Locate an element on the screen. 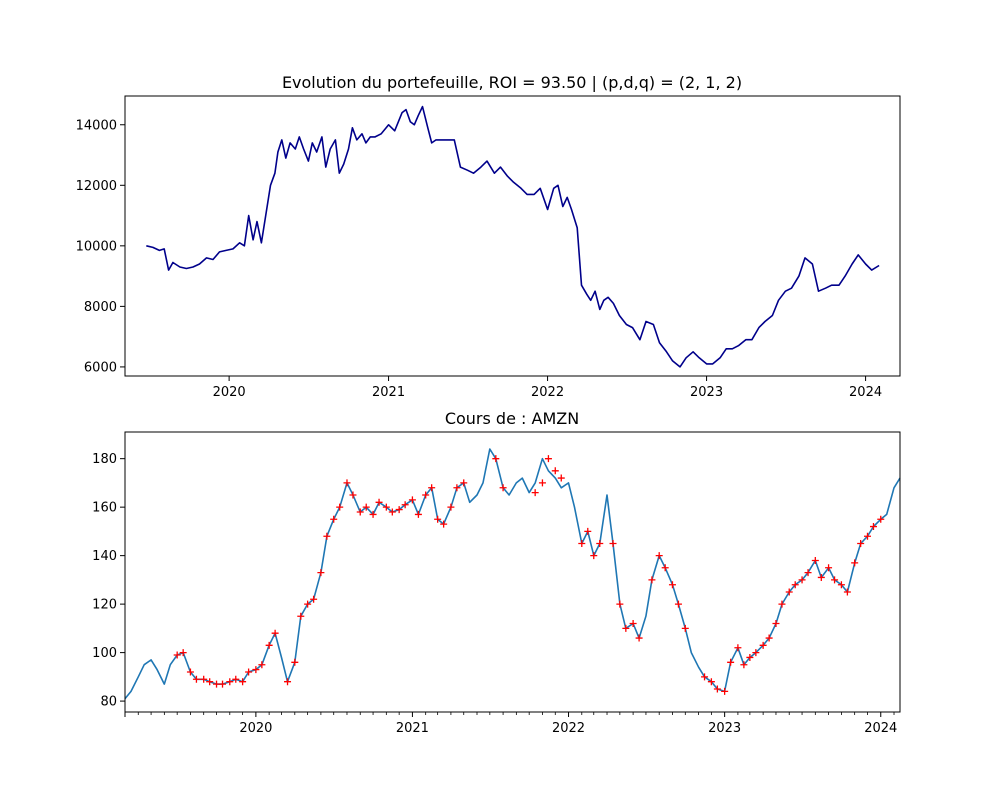 This screenshot has width=1000, height=800. y-tick-label: 80 is located at coordinates (108, 702).